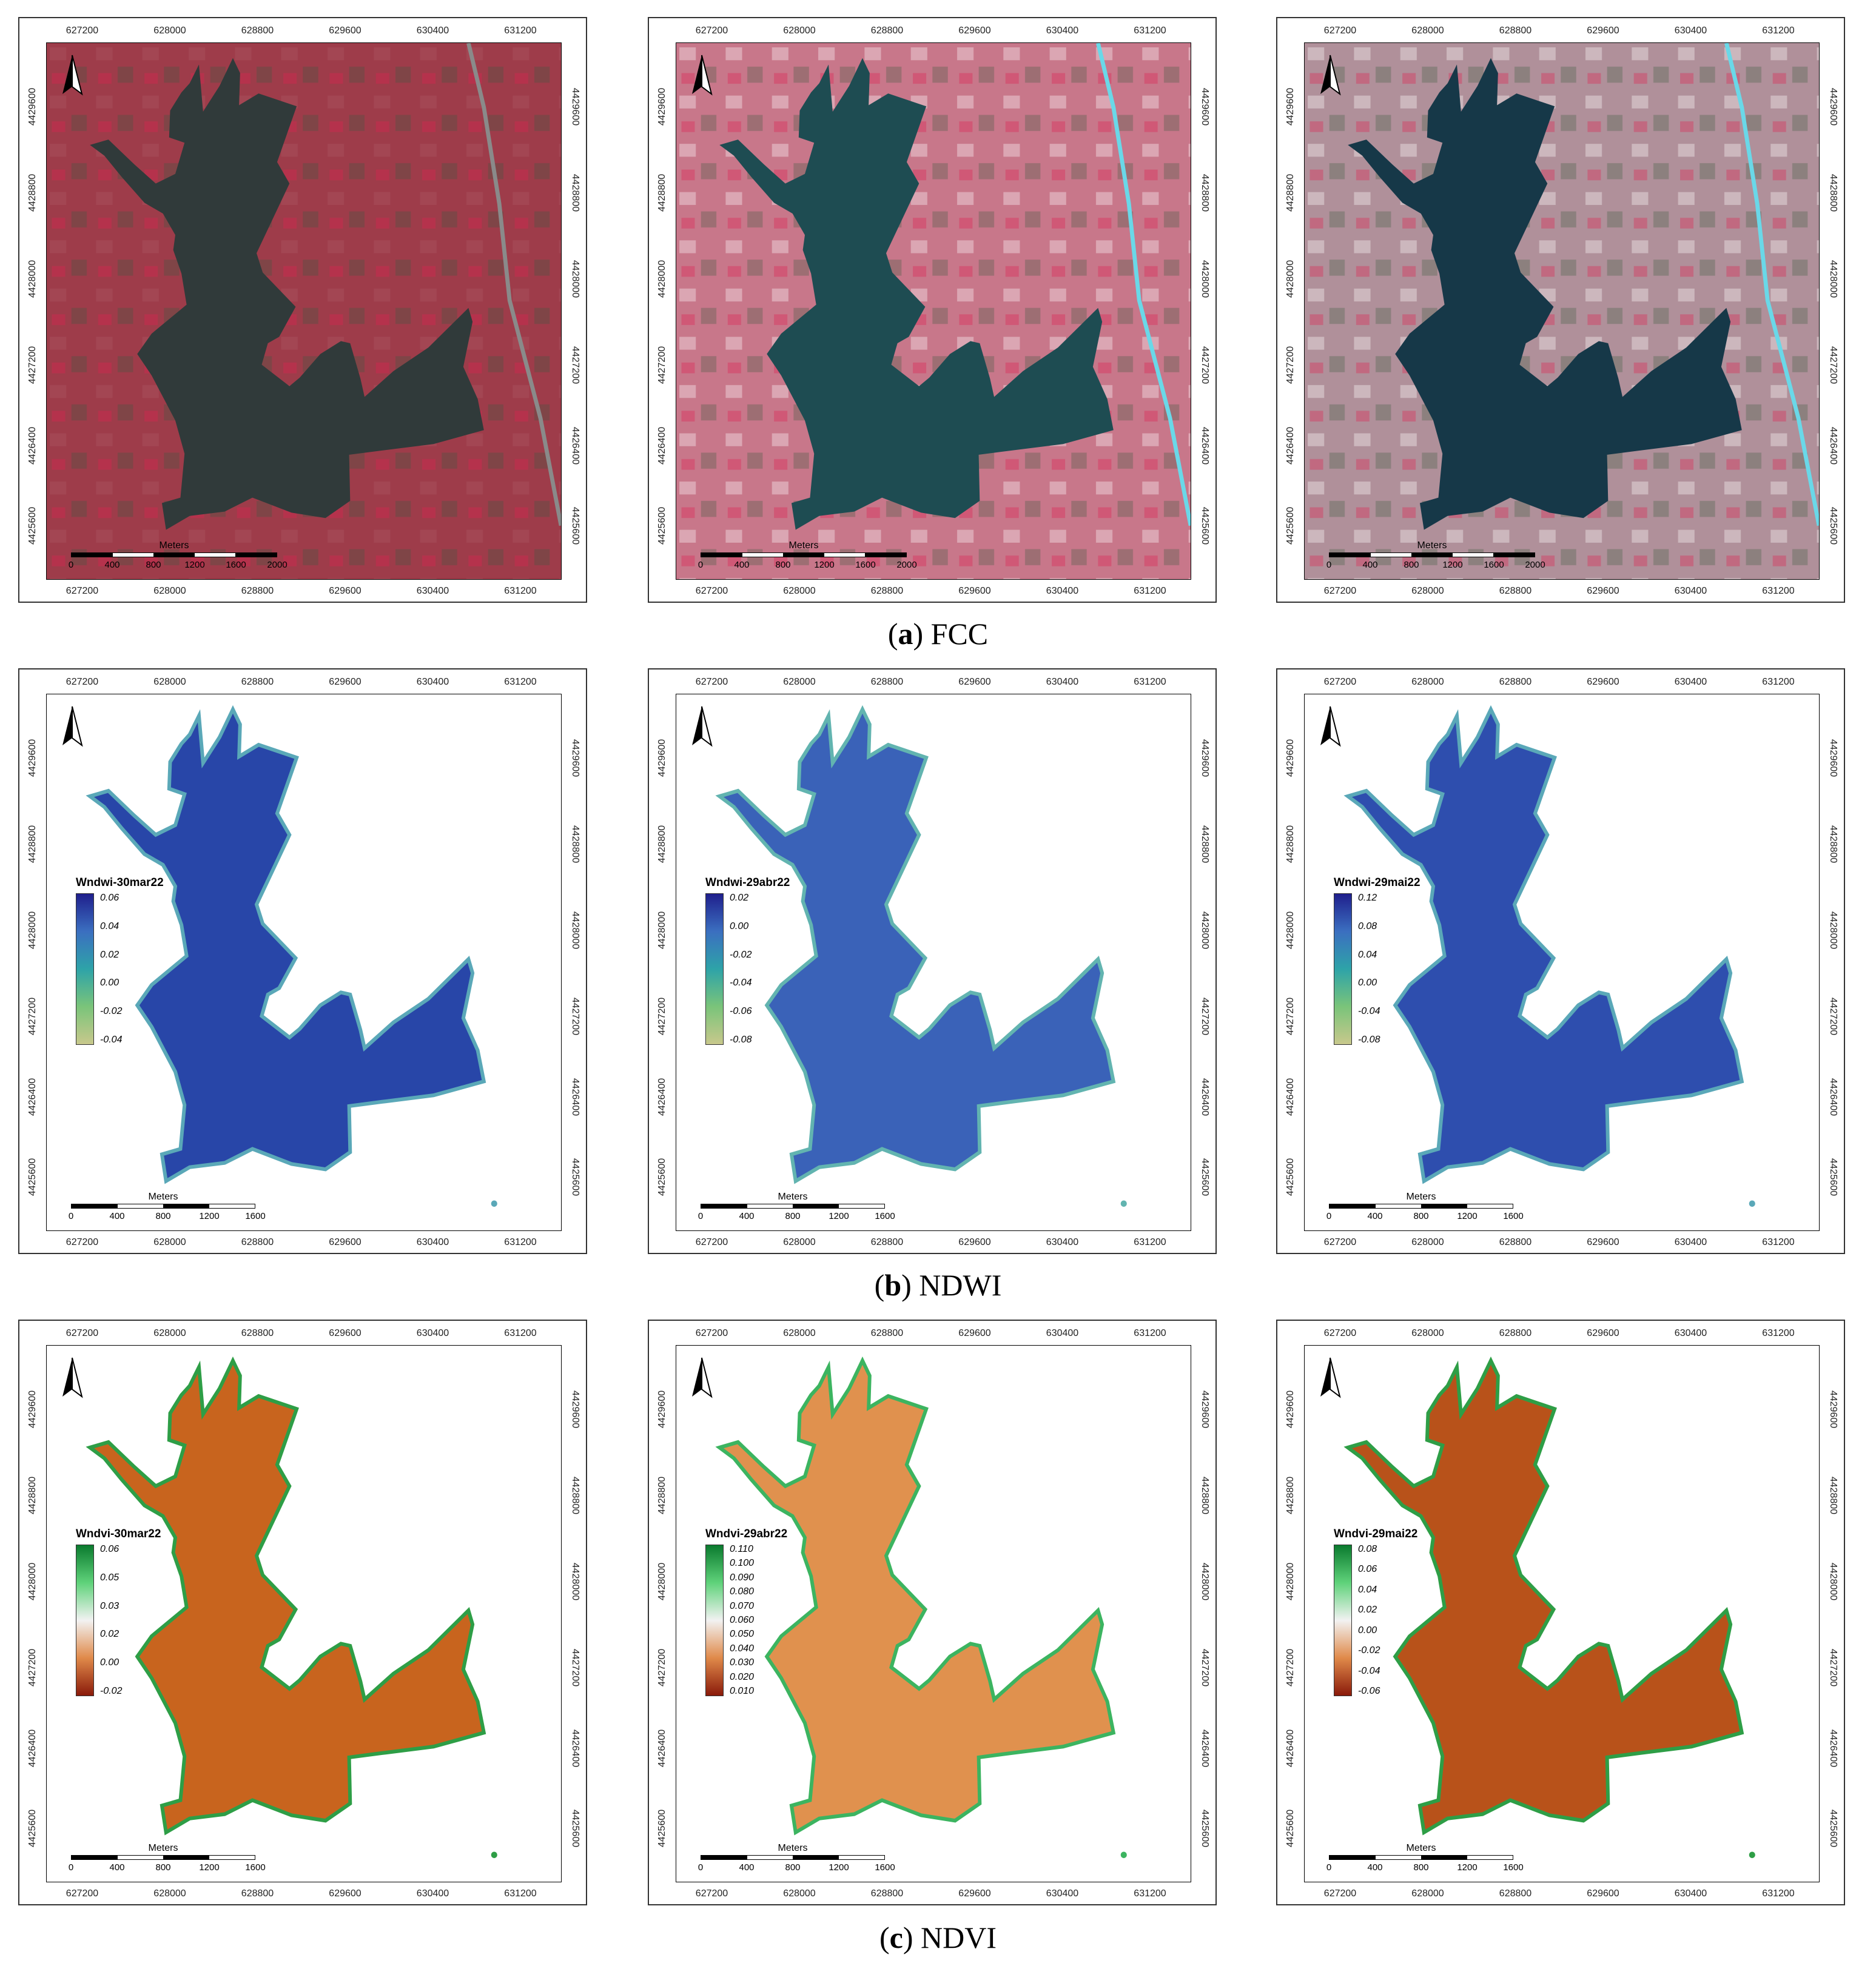 This screenshot has height=1983, width=1876. Describe the element at coordinates (1205, 1581) in the screenshot. I see `y-tick-label-right: 4428000` at that location.